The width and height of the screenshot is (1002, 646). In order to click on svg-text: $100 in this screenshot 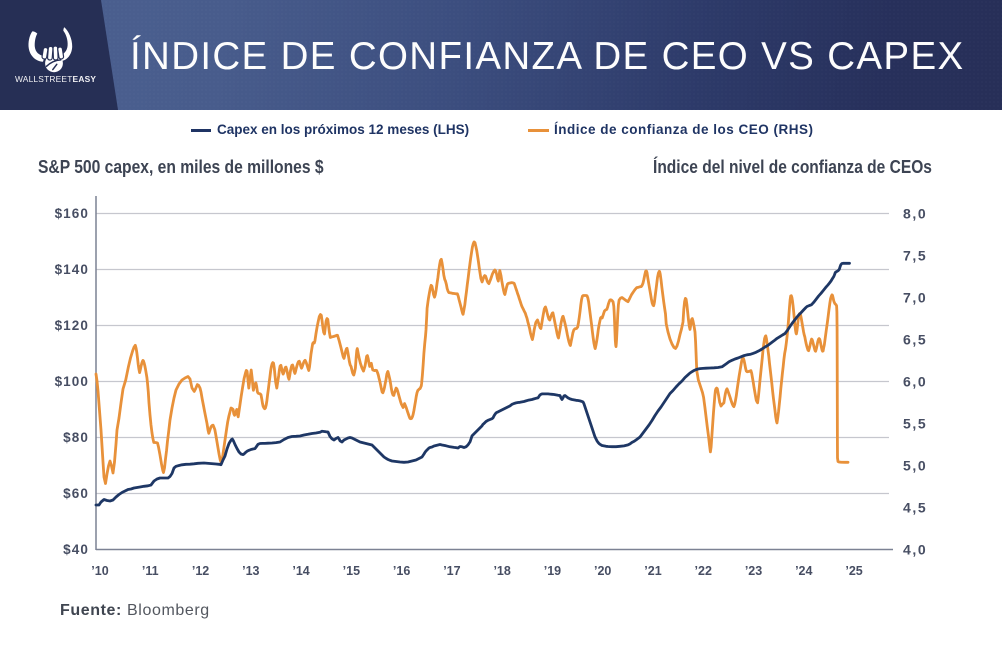, I will do `click(72, 381)`.